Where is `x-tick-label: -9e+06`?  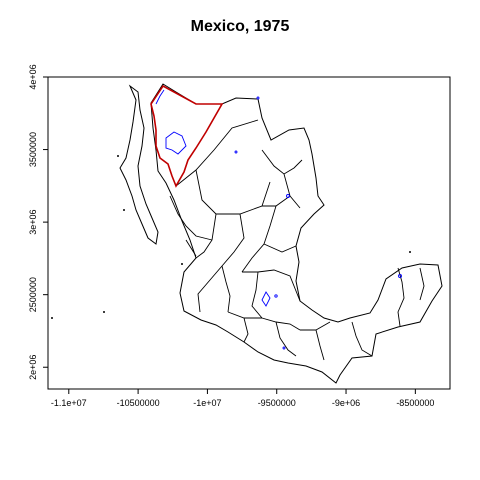
x-tick-label: -9e+06 is located at coordinates (346, 403).